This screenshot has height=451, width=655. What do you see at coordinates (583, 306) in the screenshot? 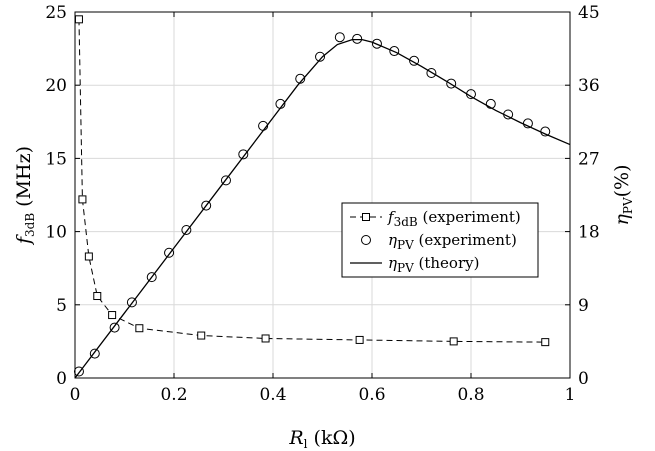
I see `y-right-tick-label: 9` at bounding box center [583, 306].